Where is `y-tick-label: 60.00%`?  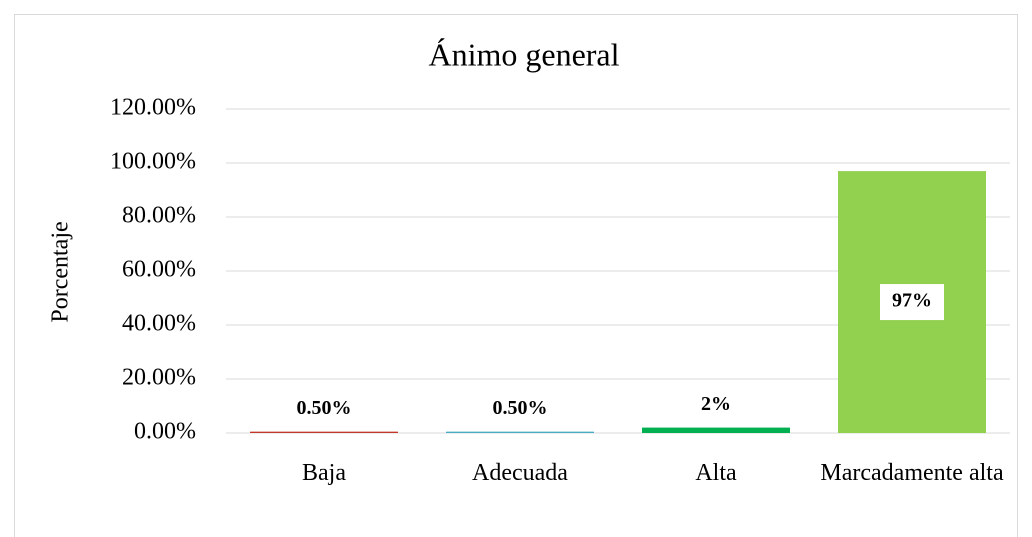 y-tick-label: 60.00% is located at coordinates (159, 270).